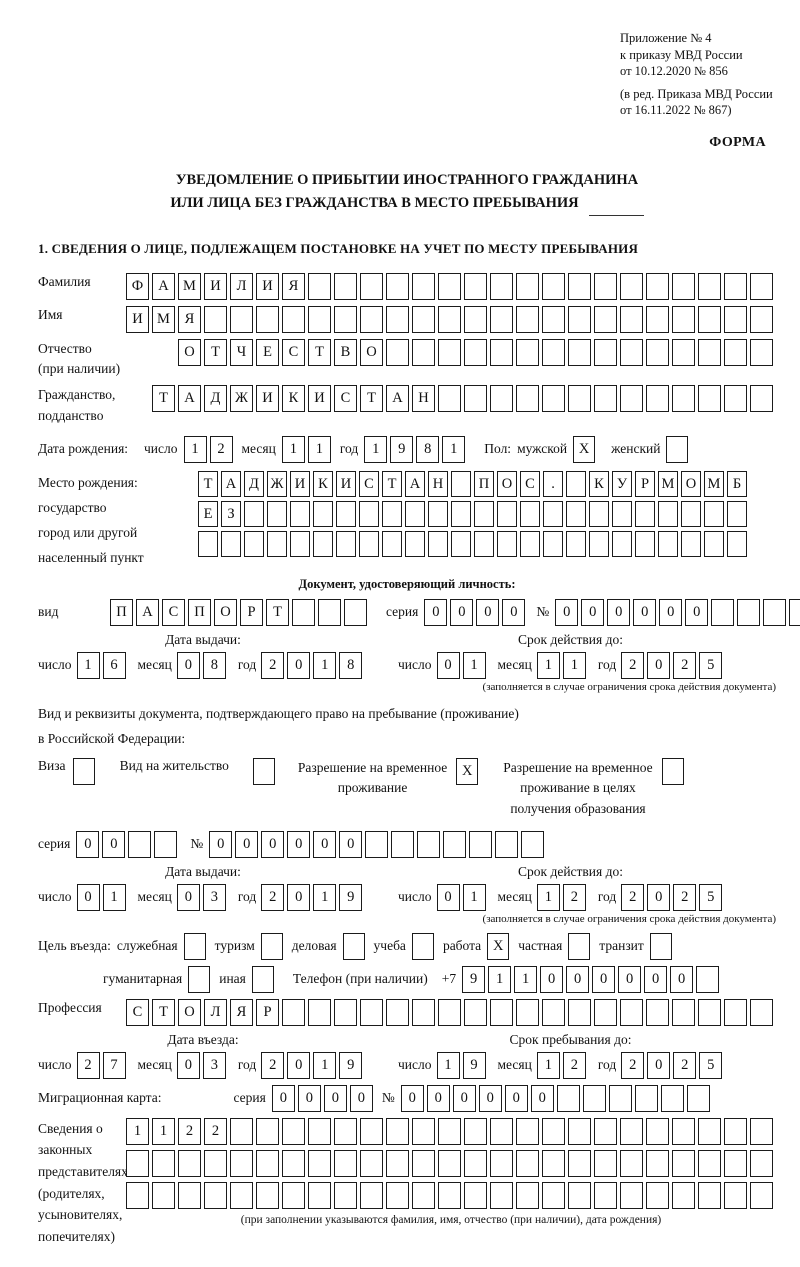 This screenshot has height=1267, width=800. What do you see at coordinates (241, 399) in the screenshot?
I see `char-cell: Ж` at bounding box center [241, 399].